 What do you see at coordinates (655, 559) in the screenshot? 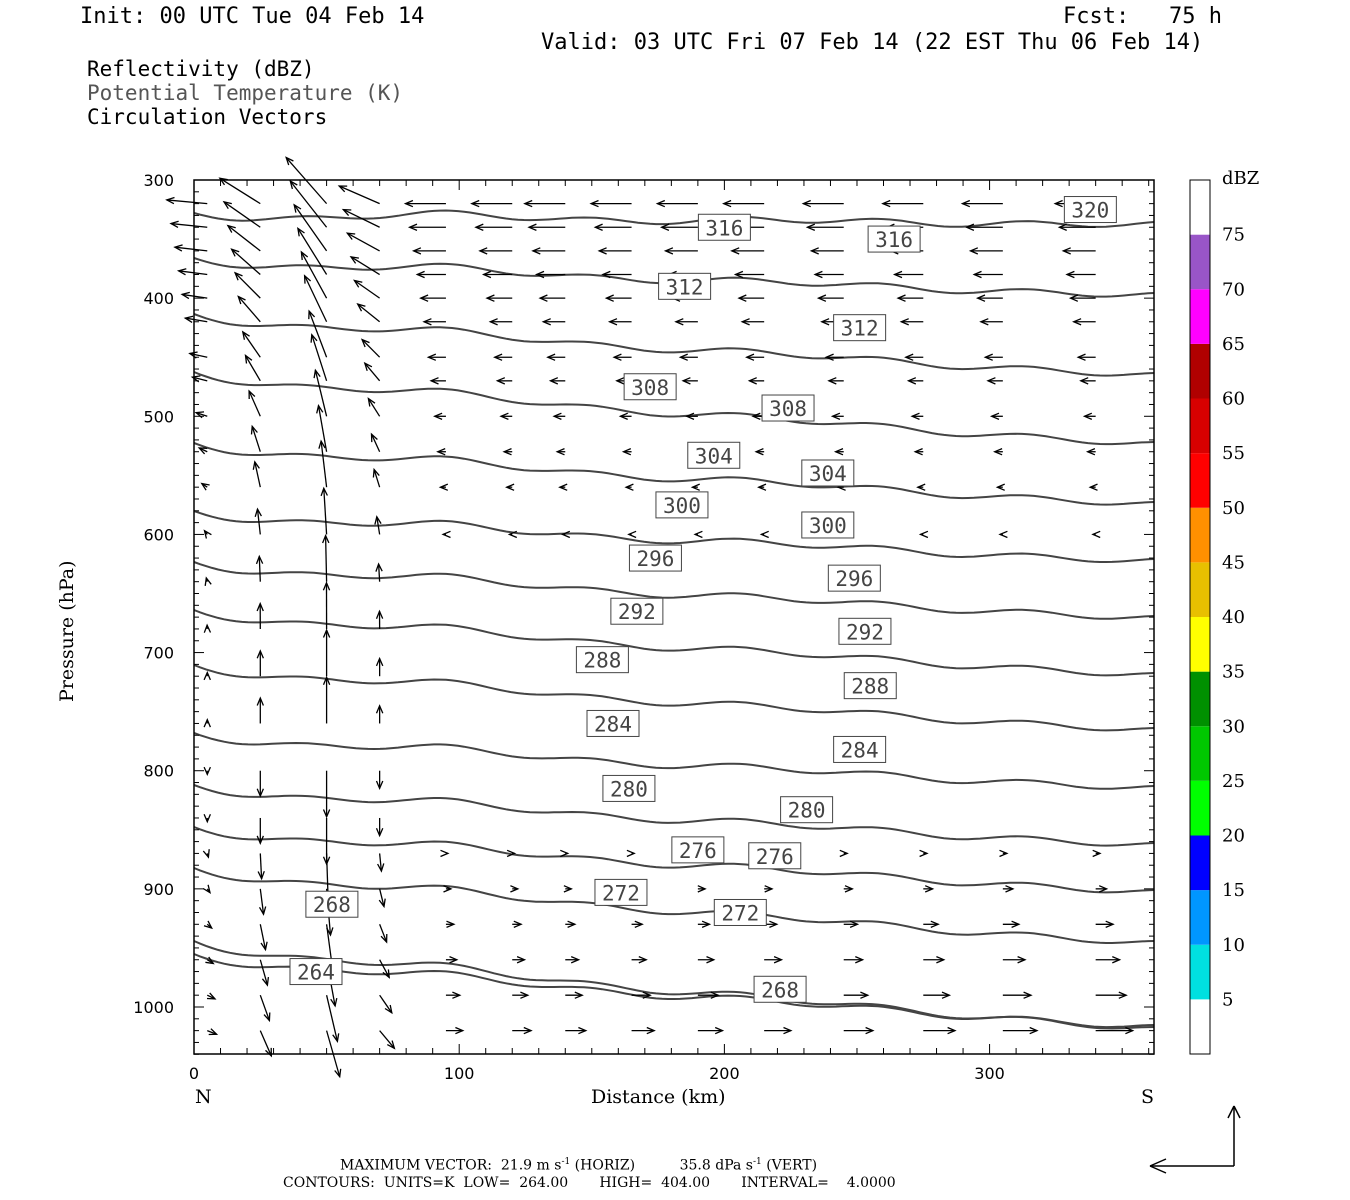
I see `contour-label-296: 296` at bounding box center [655, 559].